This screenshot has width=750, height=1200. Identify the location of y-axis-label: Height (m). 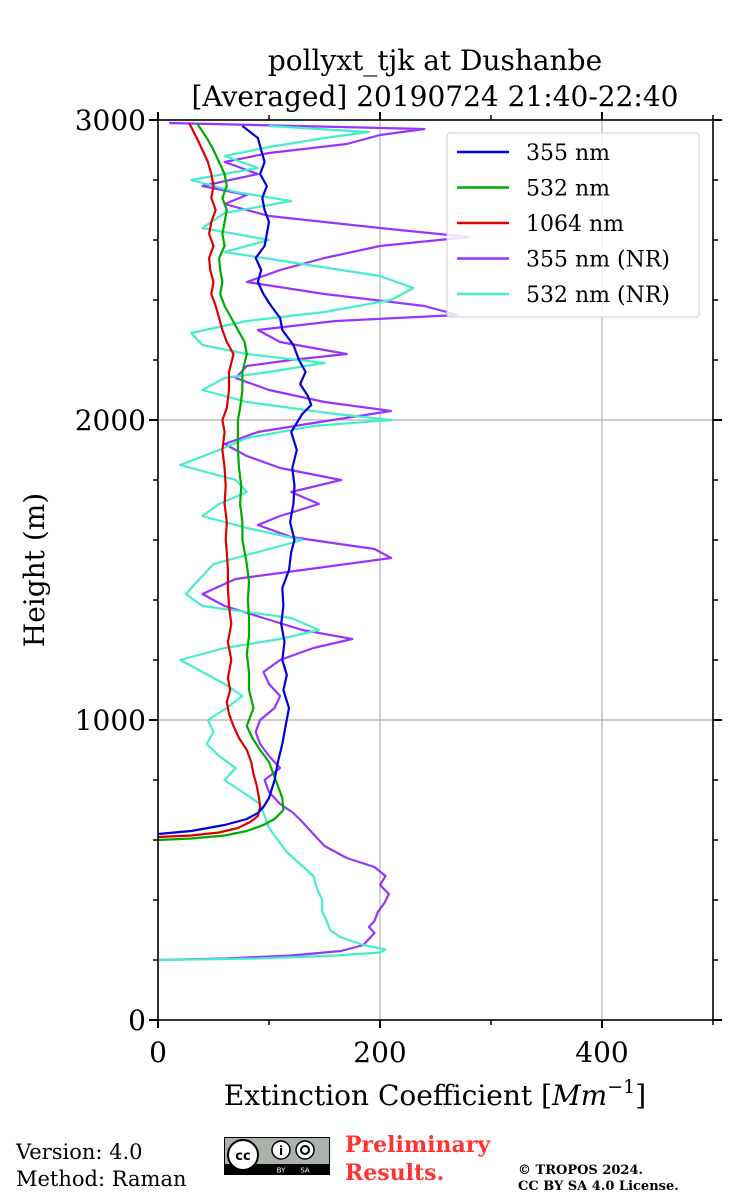
(34, 570).